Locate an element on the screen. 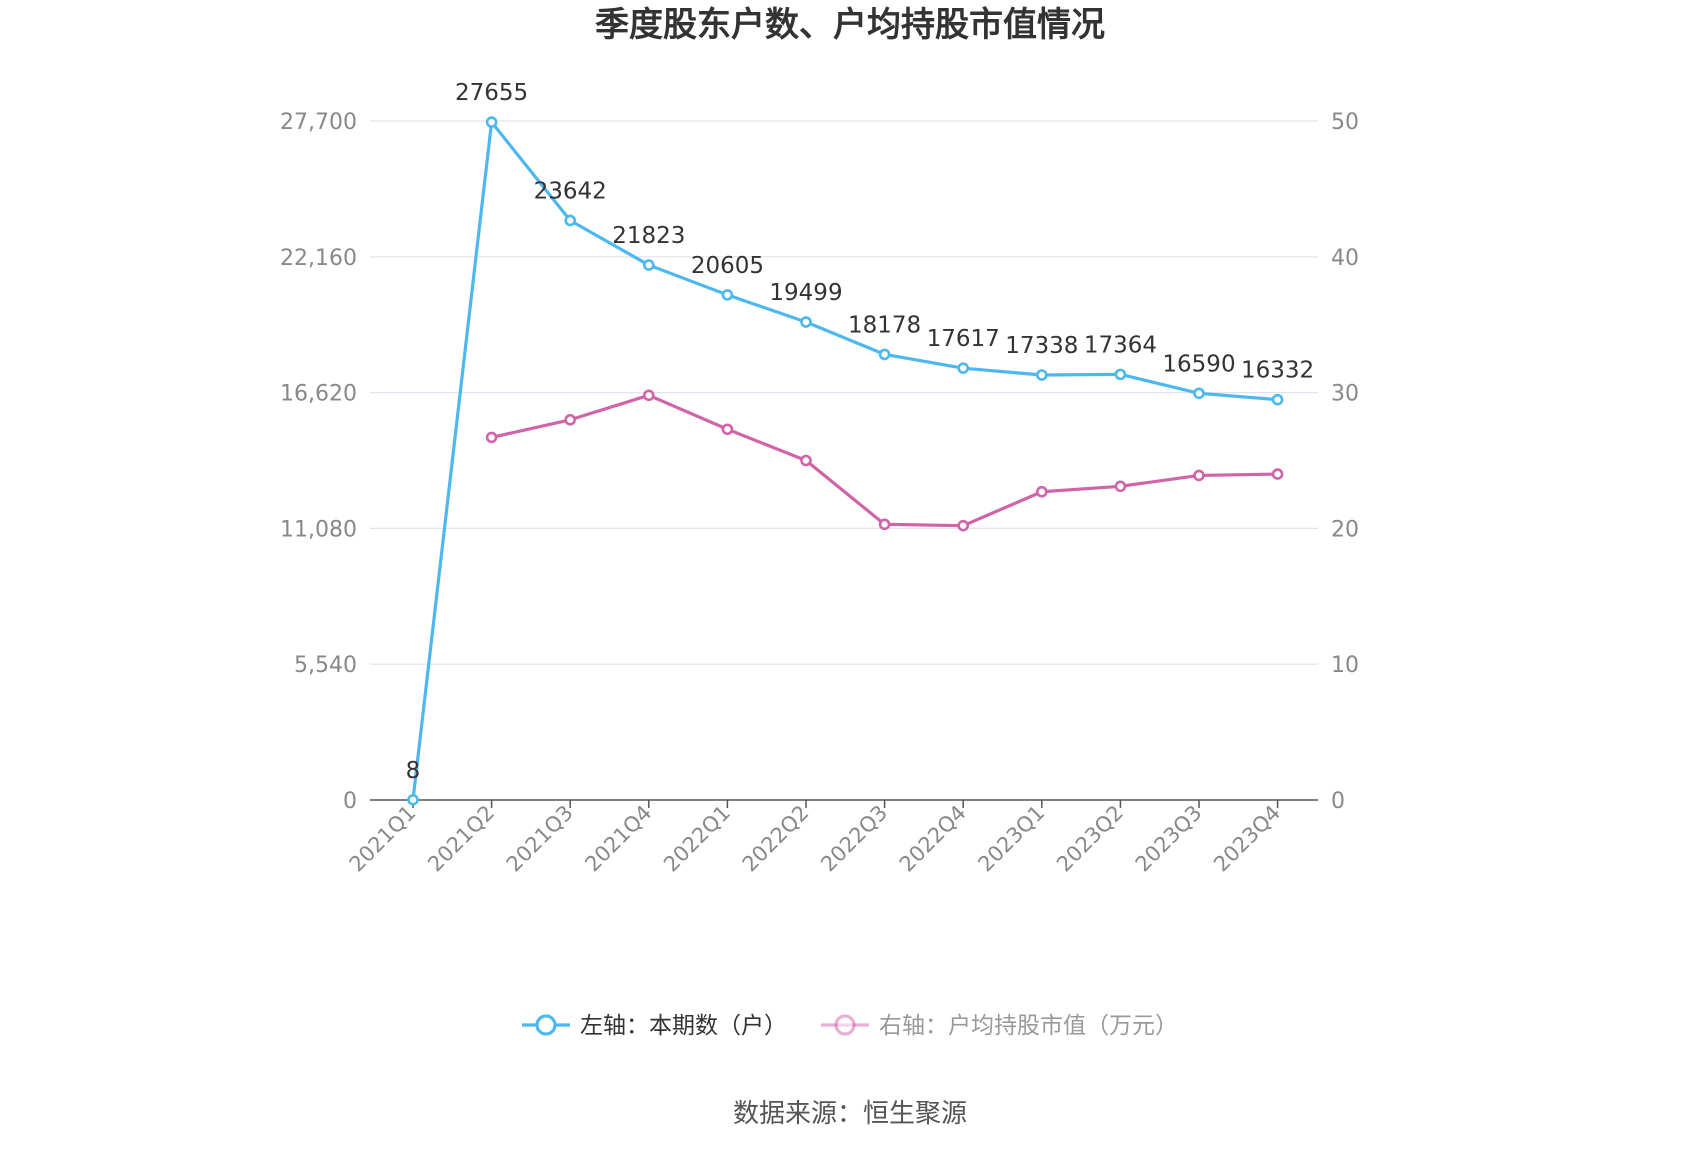  data-label: 27655 is located at coordinates (491, 93).